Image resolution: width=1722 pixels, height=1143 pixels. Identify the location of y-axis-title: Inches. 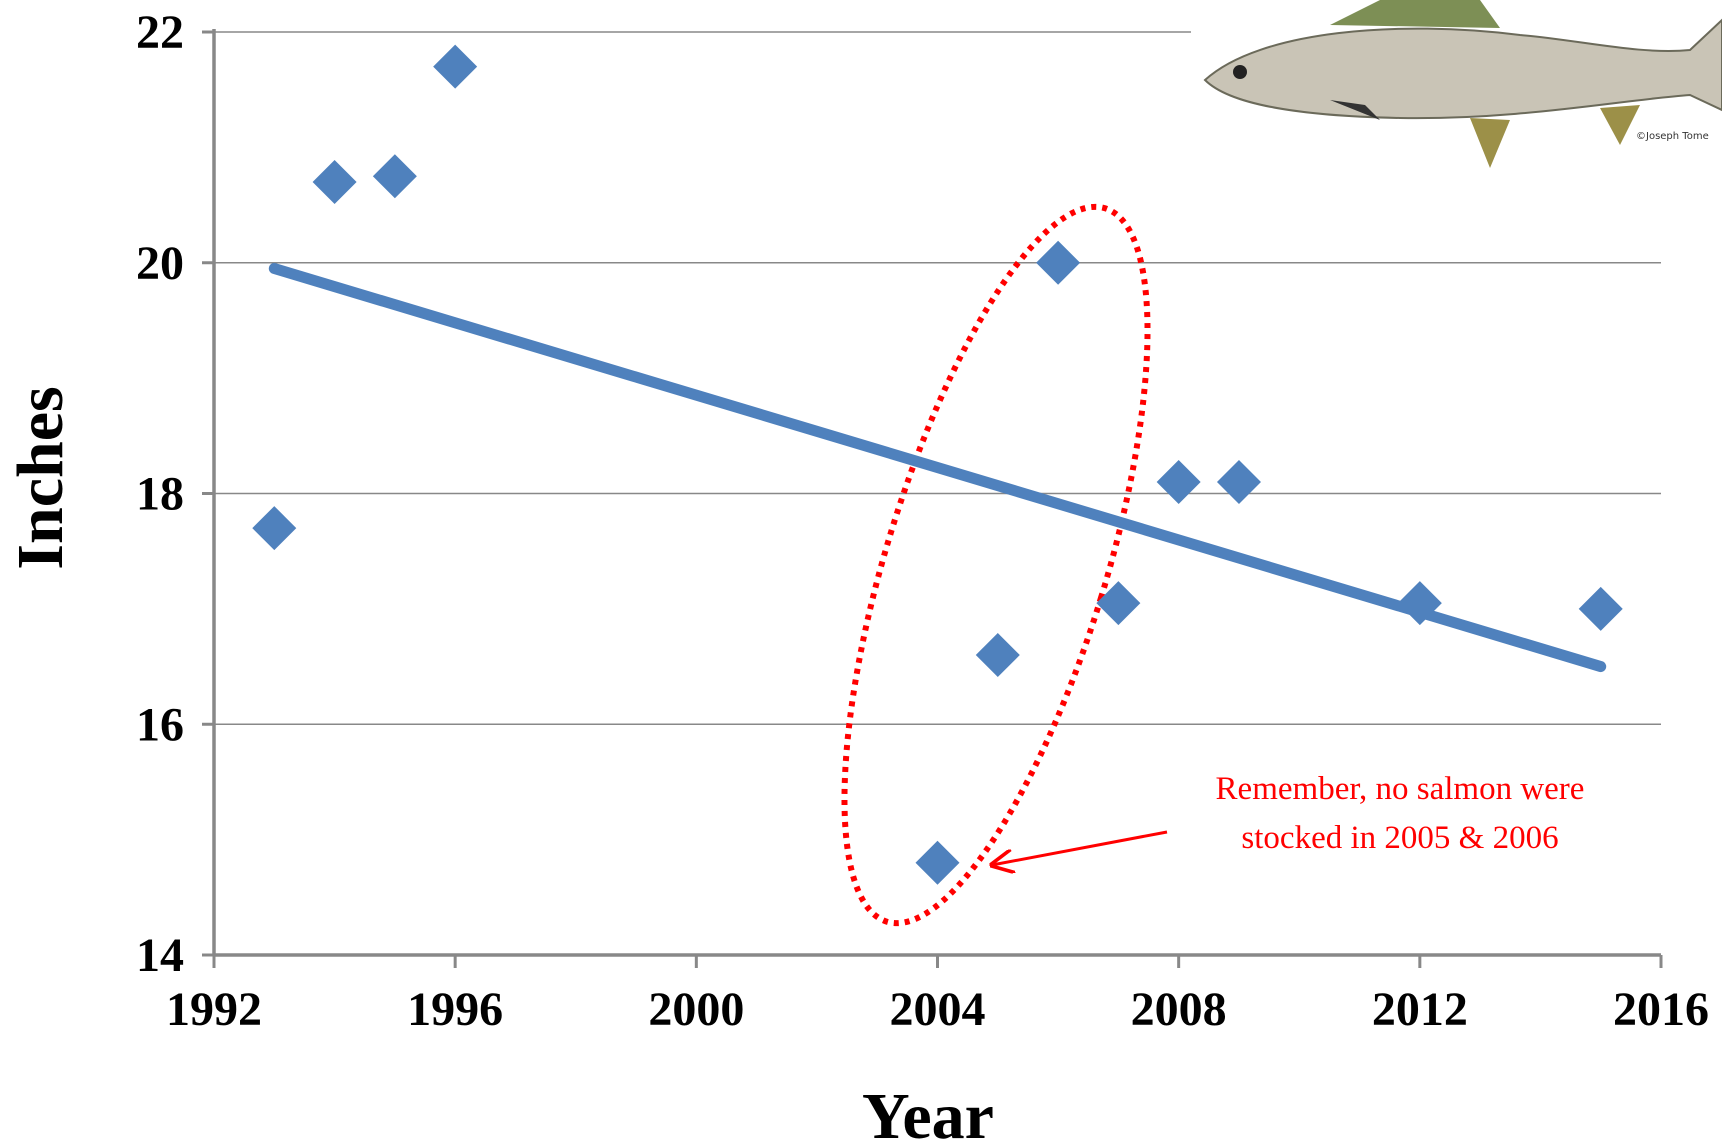
(40, 477).